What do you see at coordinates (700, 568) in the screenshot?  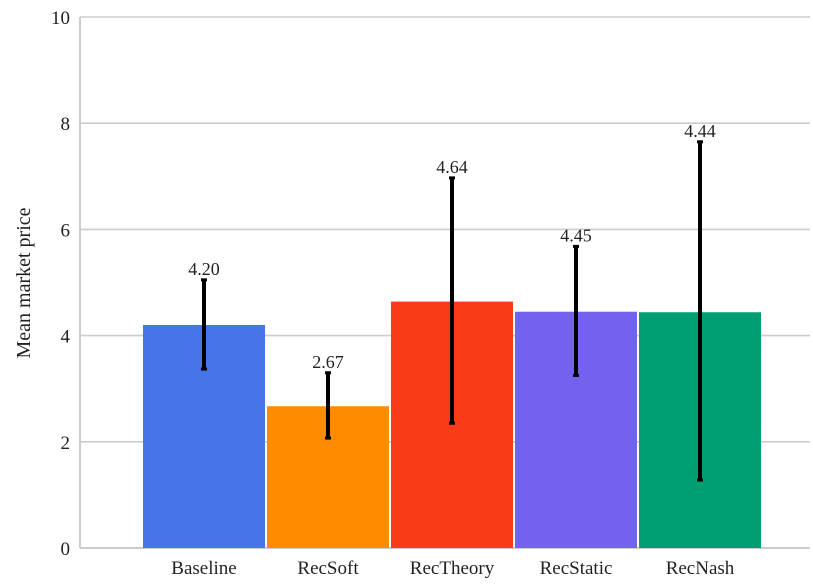 I see `x-tick-label: RecNash` at bounding box center [700, 568].